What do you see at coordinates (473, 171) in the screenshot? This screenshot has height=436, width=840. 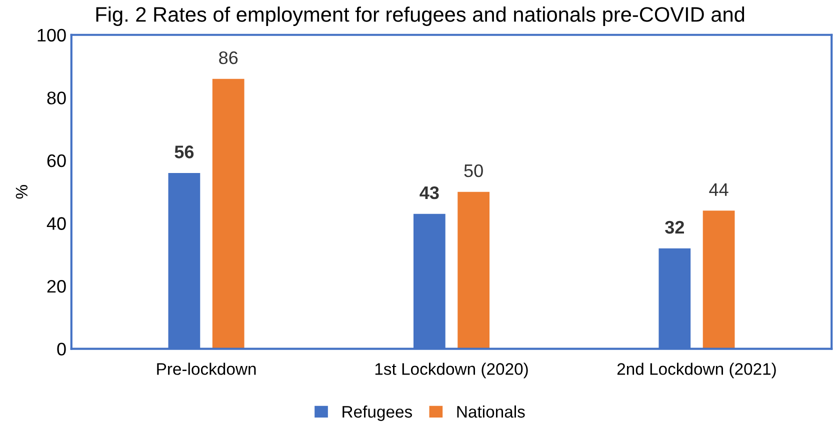 I see `data-label: 50` at bounding box center [473, 171].